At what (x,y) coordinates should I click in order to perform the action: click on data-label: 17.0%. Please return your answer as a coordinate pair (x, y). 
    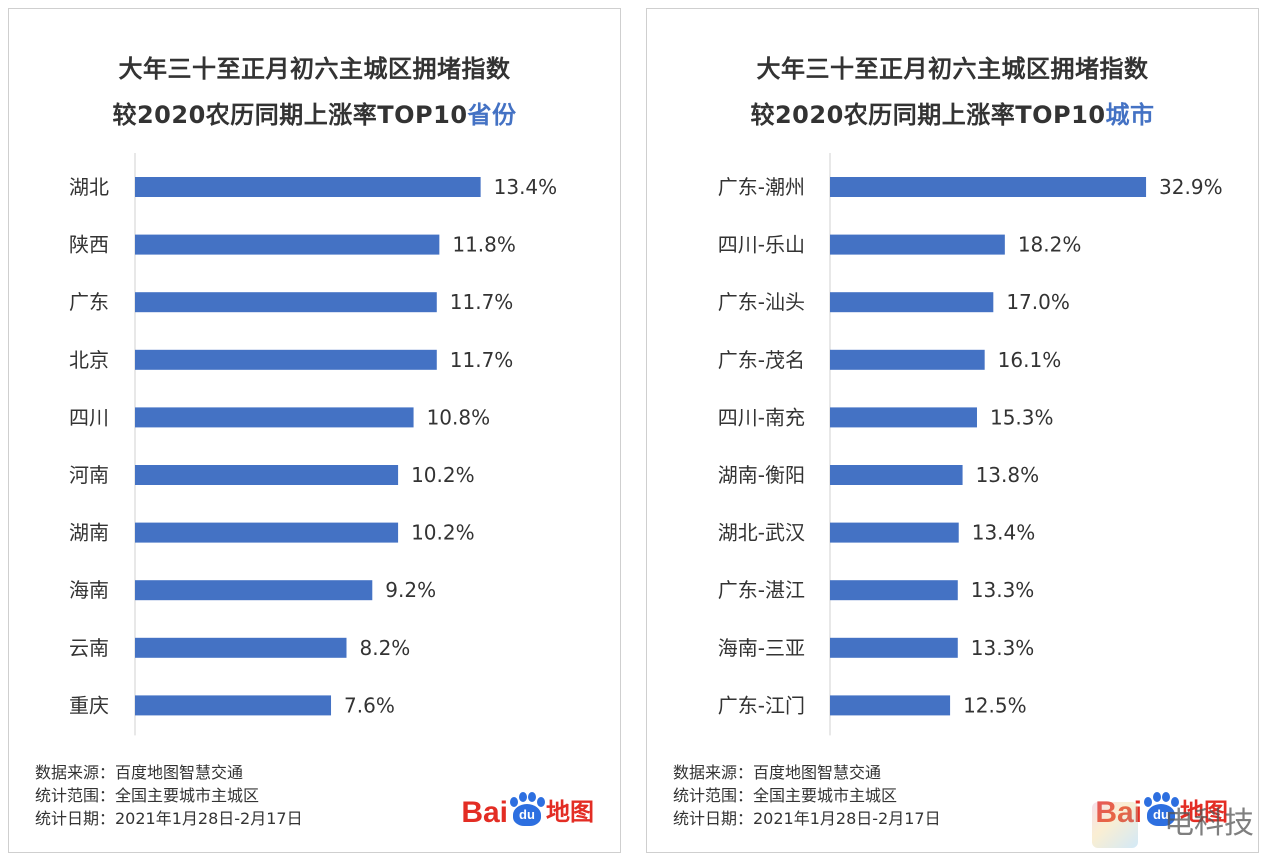
    Looking at the image, I should click on (1038, 302).